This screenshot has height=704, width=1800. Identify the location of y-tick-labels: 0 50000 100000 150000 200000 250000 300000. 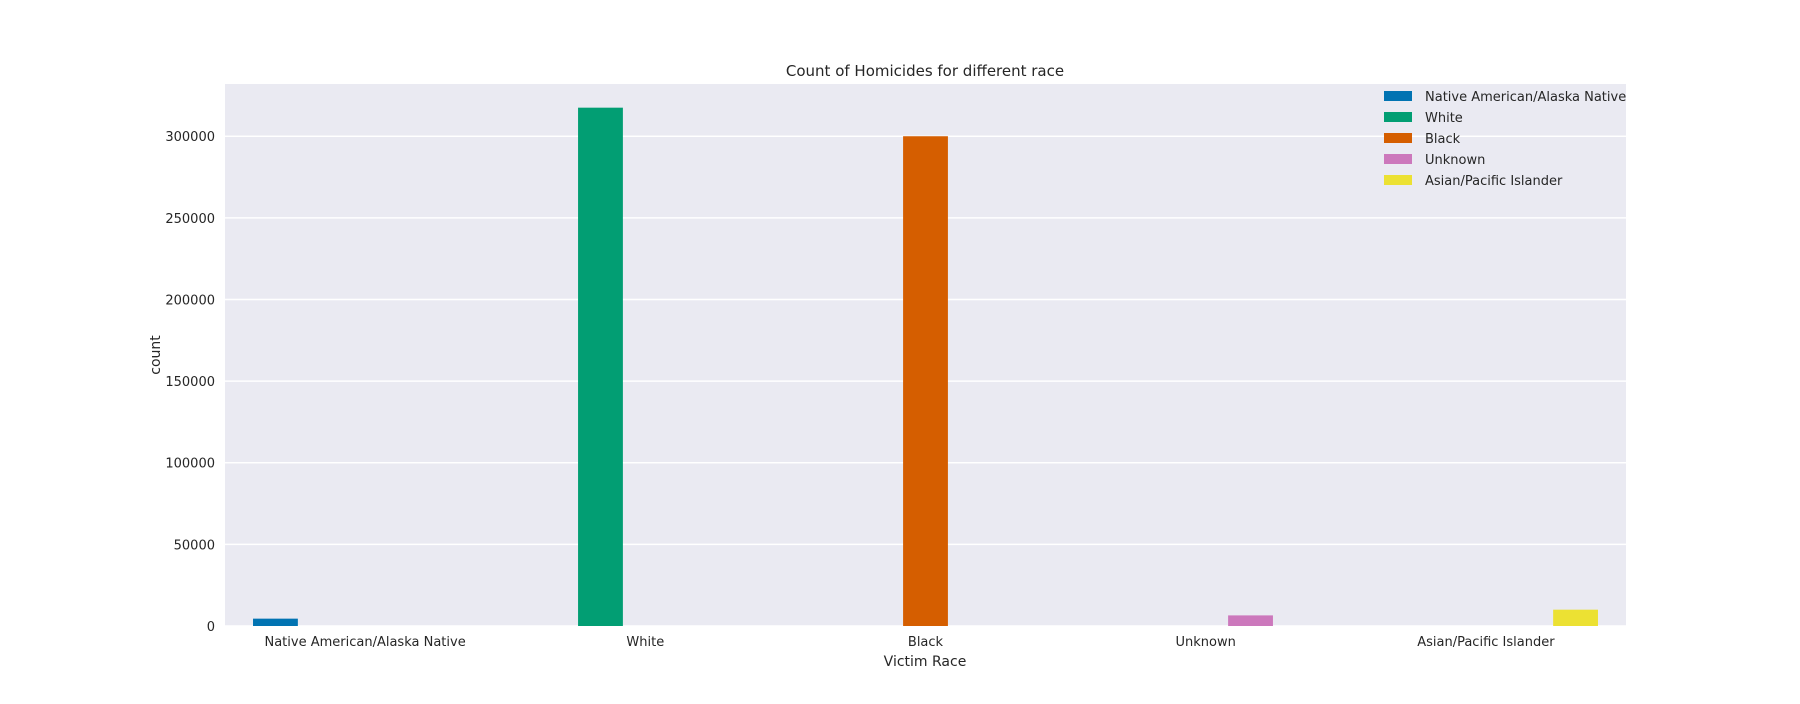
(190, 382).